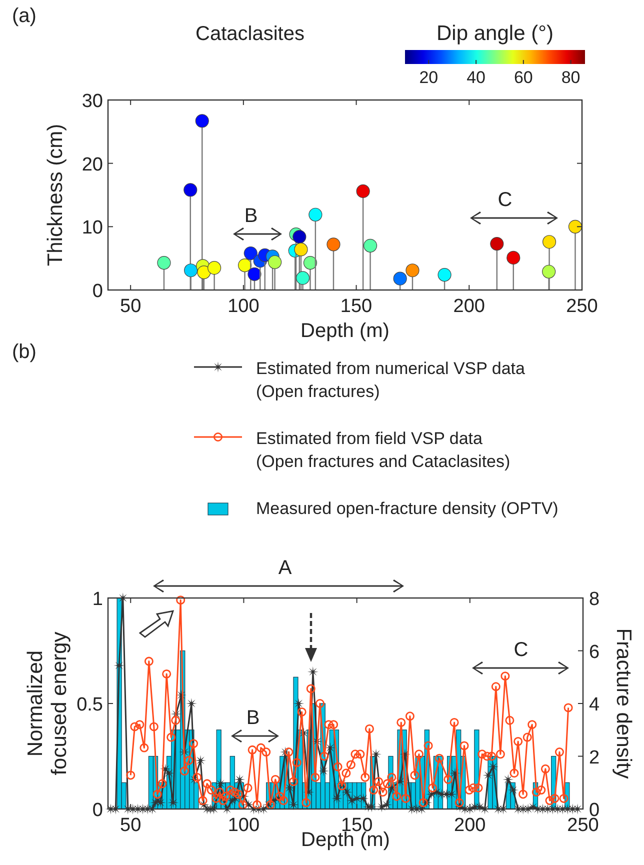  Describe the element at coordinates (391, 380) in the screenshot. I see `legend-label: Estimated from numerical VSP data (Open fractures)` at that location.